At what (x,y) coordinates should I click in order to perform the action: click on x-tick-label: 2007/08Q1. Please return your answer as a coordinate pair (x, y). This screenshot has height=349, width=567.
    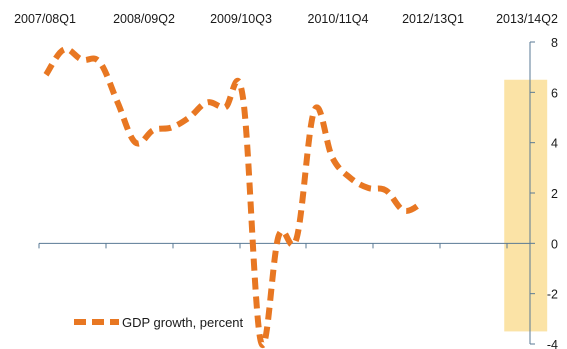
    Looking at the image, I should click on (45, 19).